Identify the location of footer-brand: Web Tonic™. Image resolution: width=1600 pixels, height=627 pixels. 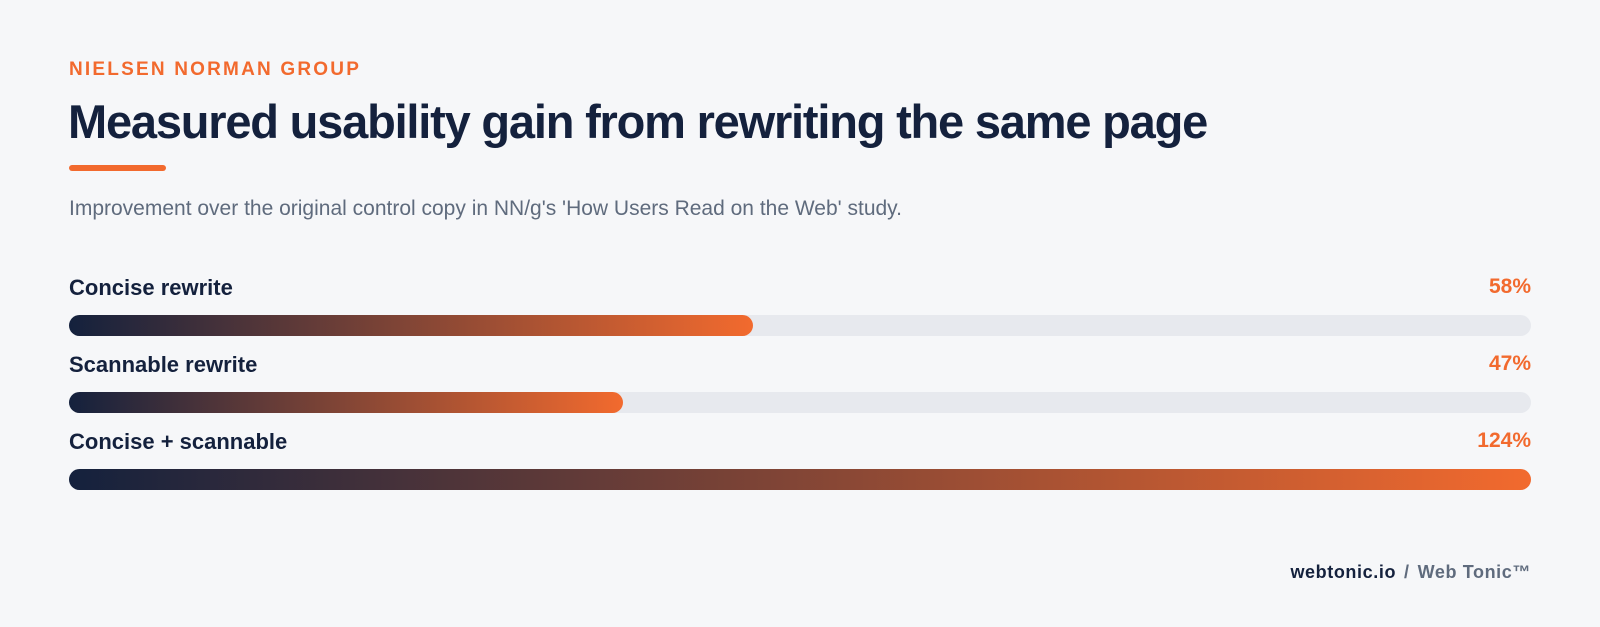
(1474, 572).